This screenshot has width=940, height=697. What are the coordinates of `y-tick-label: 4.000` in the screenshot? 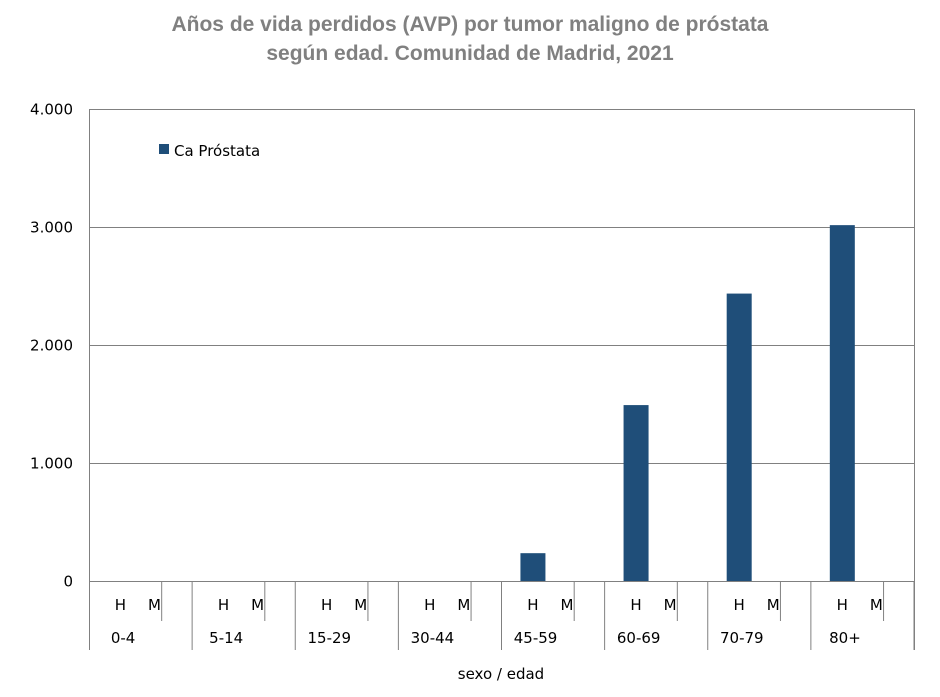 It's located at (51, 110).